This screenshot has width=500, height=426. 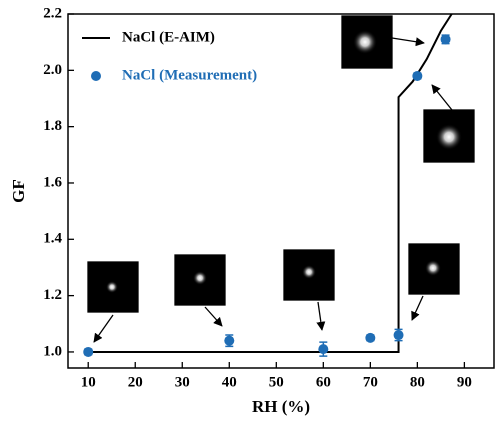 What do you see at coordinates (52, 182) in the screenshot?
I see `y-tick-label: 1.6` at bounding box center [52, 182].